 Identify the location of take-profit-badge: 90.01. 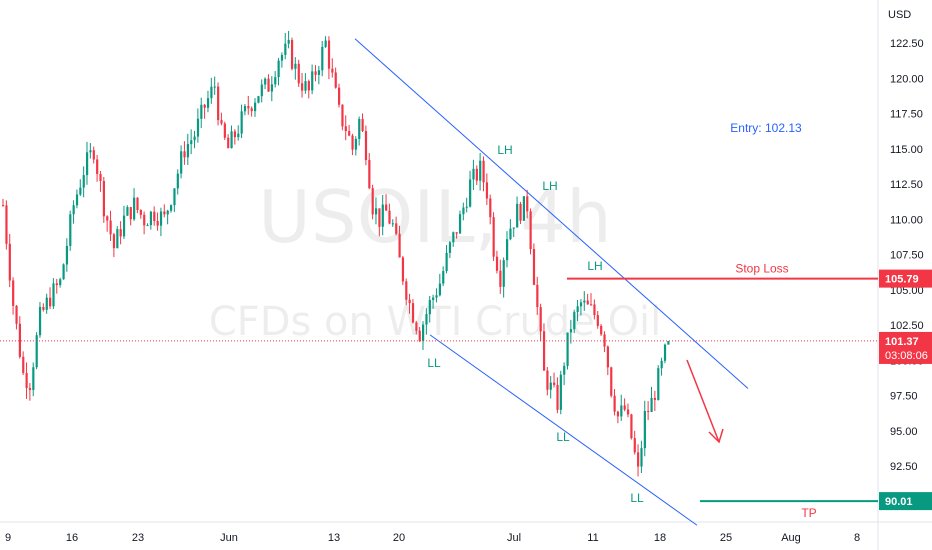
(899, 502).